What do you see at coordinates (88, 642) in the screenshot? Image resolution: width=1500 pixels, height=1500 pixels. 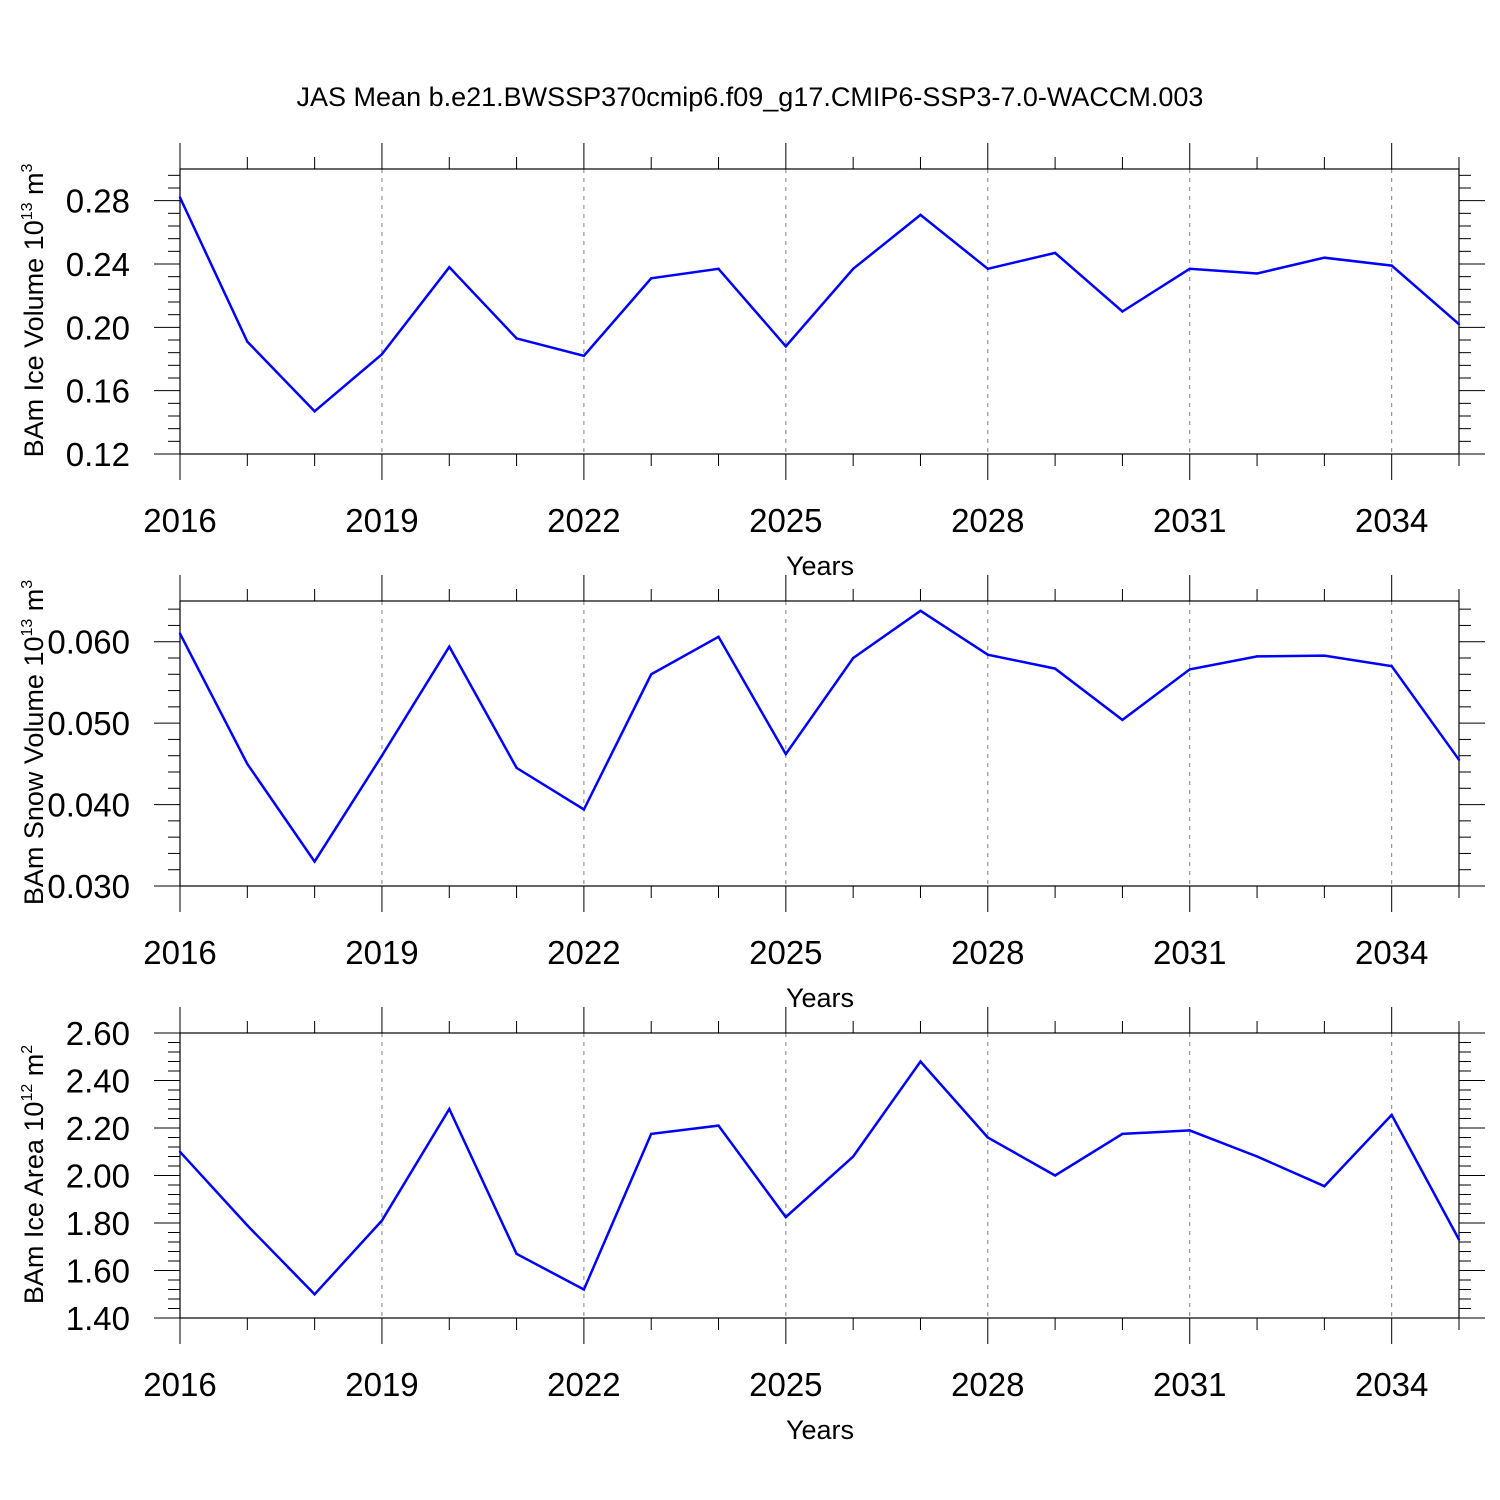 I see `y-tick-label: 0.060` at bounding box center [88, 642].